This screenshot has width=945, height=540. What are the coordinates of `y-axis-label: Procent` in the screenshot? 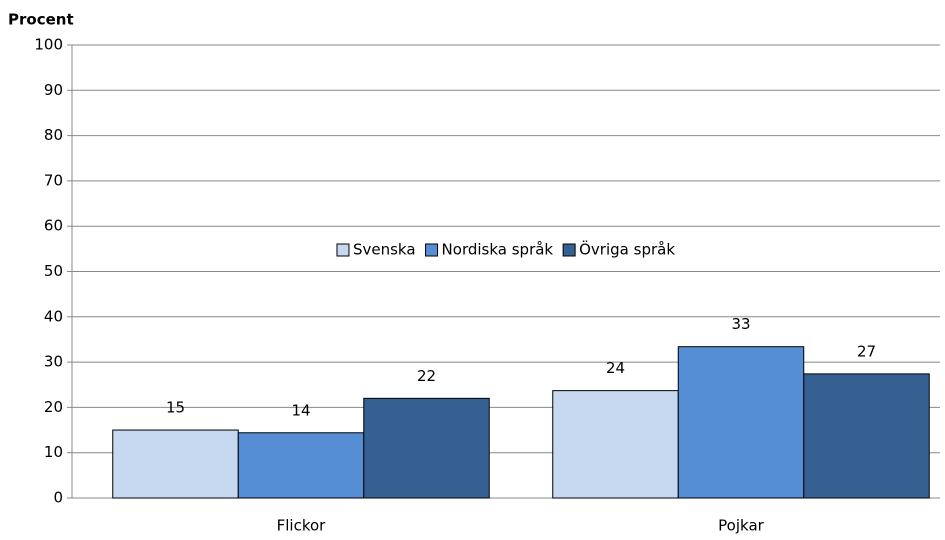 It's located at (41, 20).